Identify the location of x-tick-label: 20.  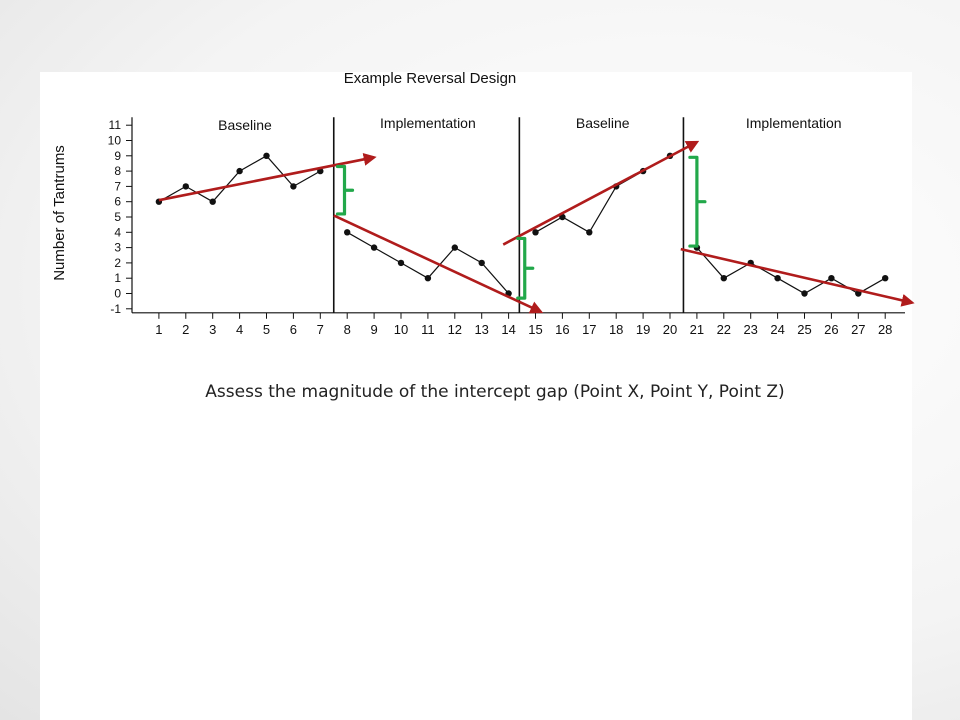
(670, 329).